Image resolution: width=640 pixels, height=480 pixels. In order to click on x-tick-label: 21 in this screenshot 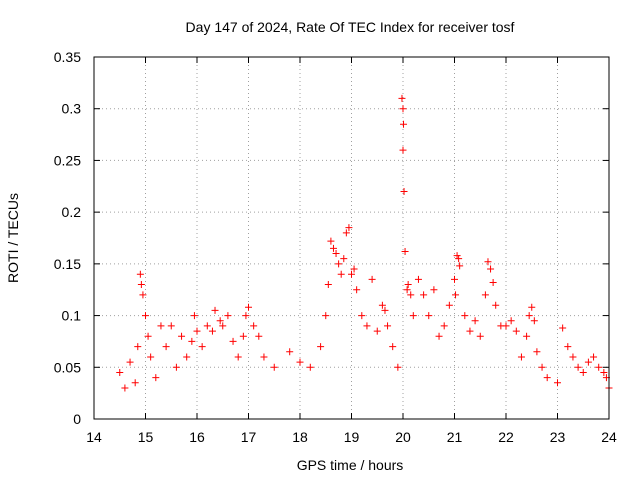, I will do `click(455, 437)`.